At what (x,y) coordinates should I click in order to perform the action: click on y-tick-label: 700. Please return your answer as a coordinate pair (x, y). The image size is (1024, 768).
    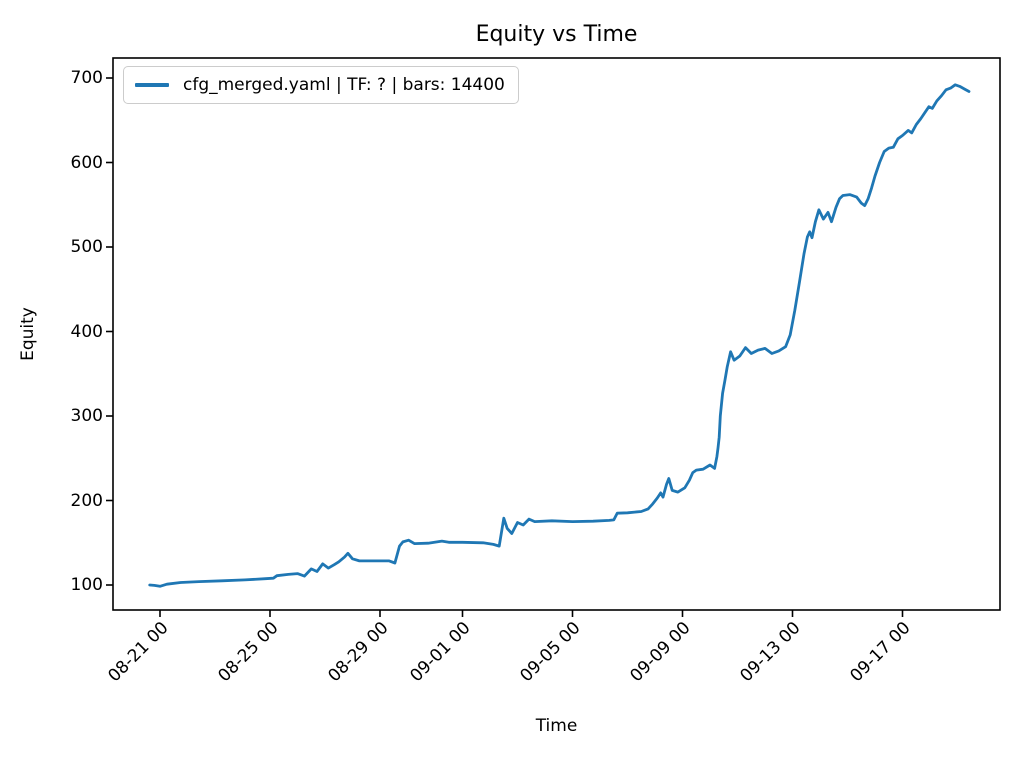
    Looking at the image, I should click on (86, 78).